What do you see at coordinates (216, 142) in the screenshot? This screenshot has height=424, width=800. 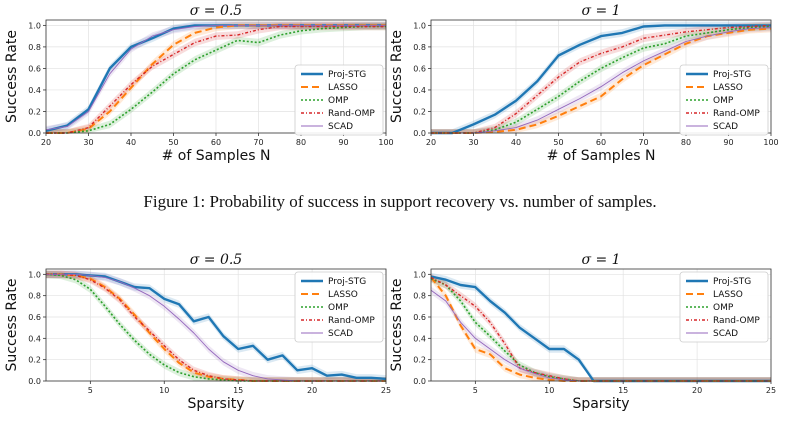 I see `x-tick-label: 60` at bounding box center [216, 142].